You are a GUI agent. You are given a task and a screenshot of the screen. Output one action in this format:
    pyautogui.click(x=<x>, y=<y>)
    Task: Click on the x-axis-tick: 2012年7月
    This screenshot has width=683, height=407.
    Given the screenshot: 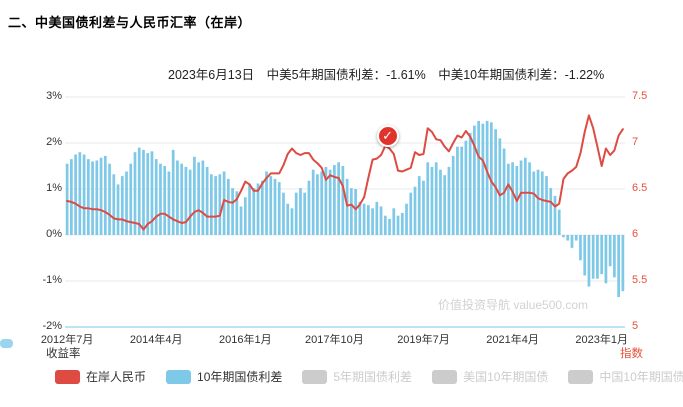 What is the action you would take?
    pyautogui.click(x=67, y=340)
    